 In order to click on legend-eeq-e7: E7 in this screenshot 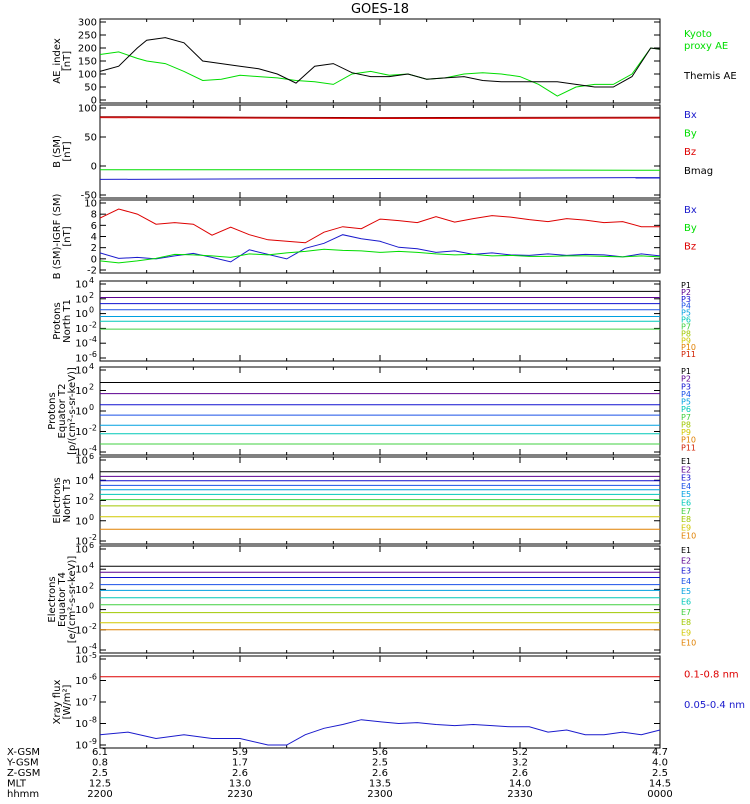, I will do `click(686, 612)`.